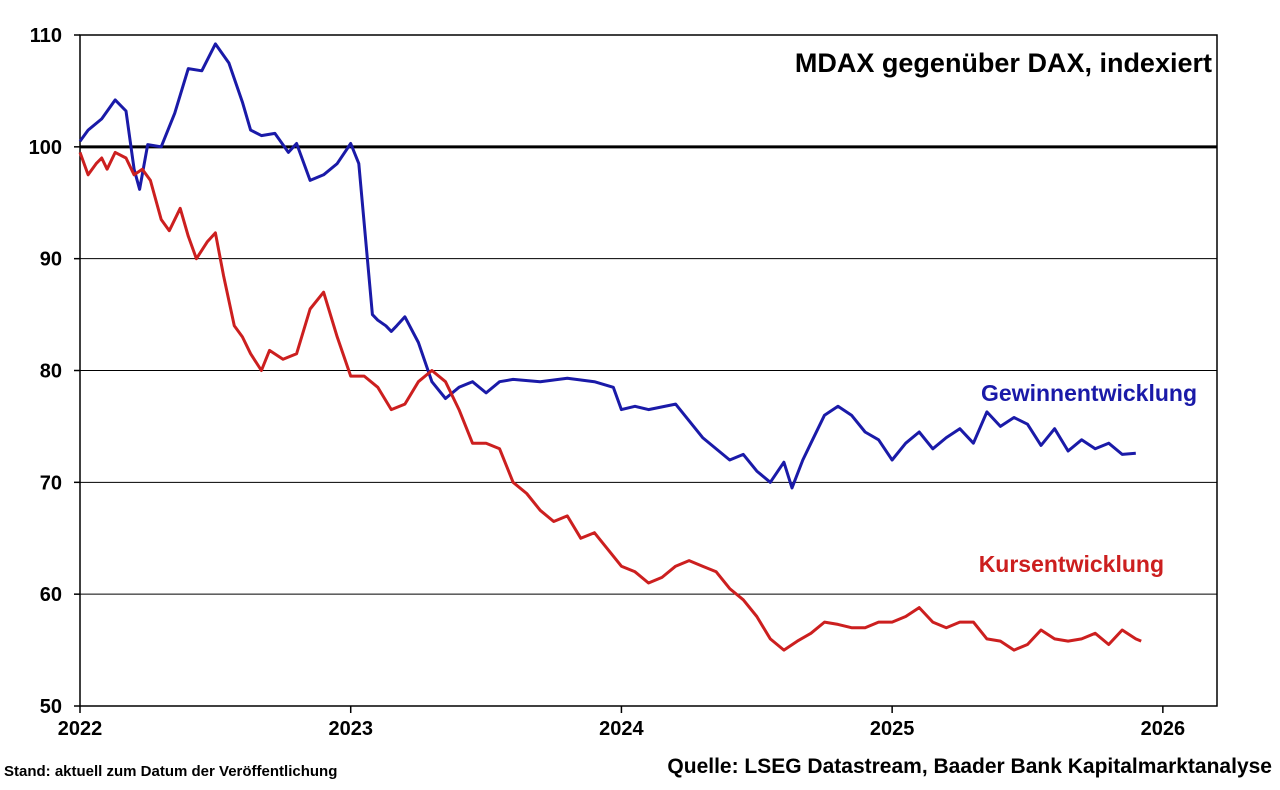  Describe the element at coordinates (1071, 564) in the screenshot. I see `series-label-kursentwicklung: Kursentwicklung` at that location.